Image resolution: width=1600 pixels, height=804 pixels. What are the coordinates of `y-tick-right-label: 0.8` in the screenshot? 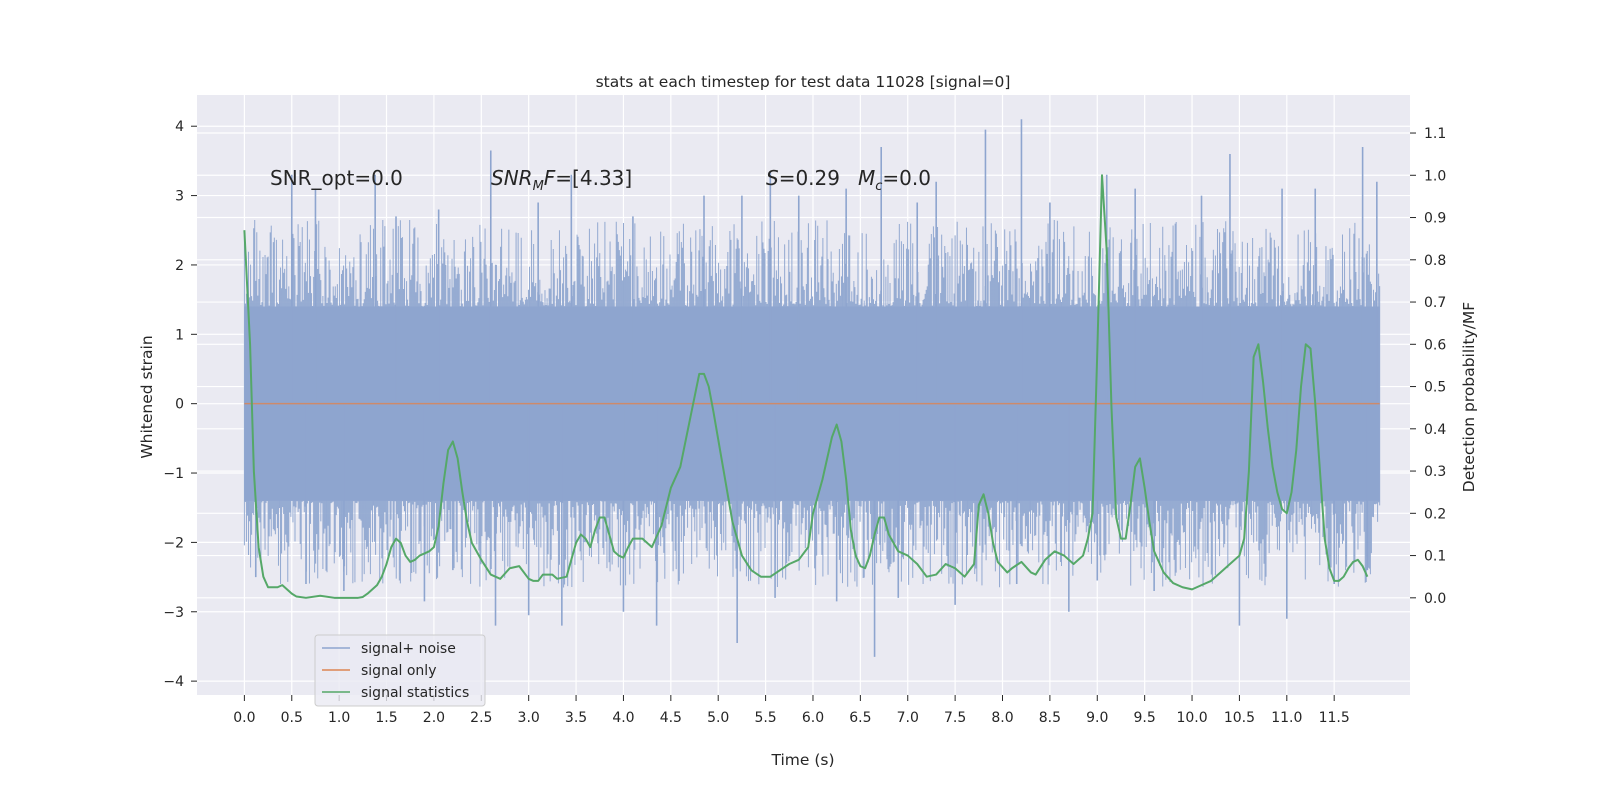 It's located at (1435, 261).